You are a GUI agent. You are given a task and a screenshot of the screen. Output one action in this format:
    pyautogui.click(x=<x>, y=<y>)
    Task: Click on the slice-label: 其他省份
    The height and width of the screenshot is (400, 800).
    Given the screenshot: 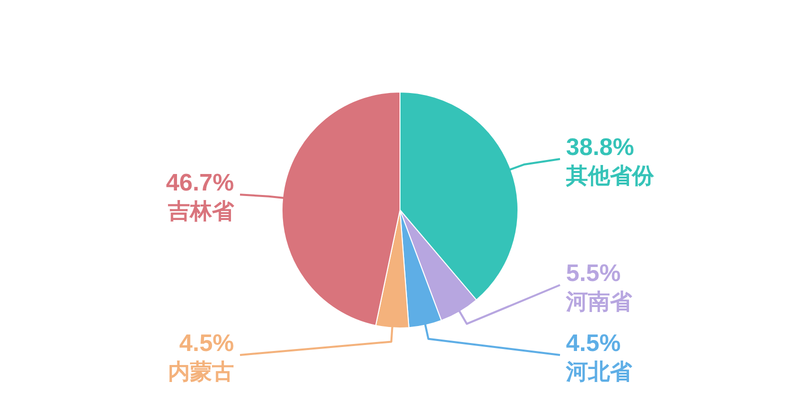 What is the action you would take?
    pyautogui.click(x=610, y=175)
    